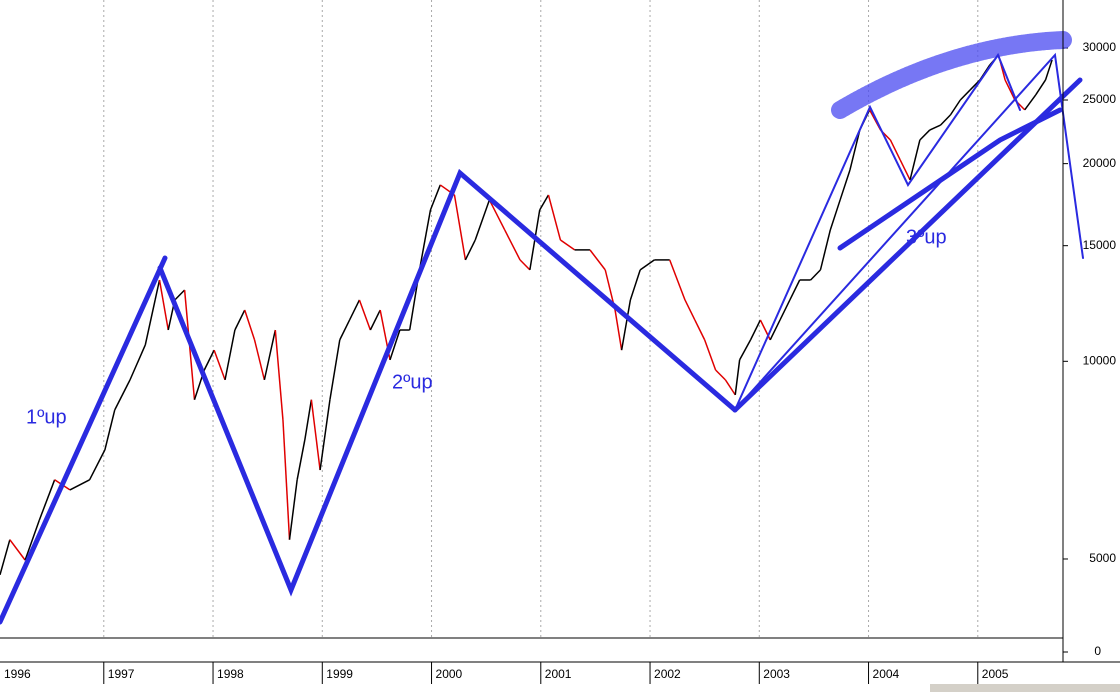  What do you see at coordinates (121, 674) in the screenshot?
I see `x-tick-label: 1997` at bounding box center [121, 674].